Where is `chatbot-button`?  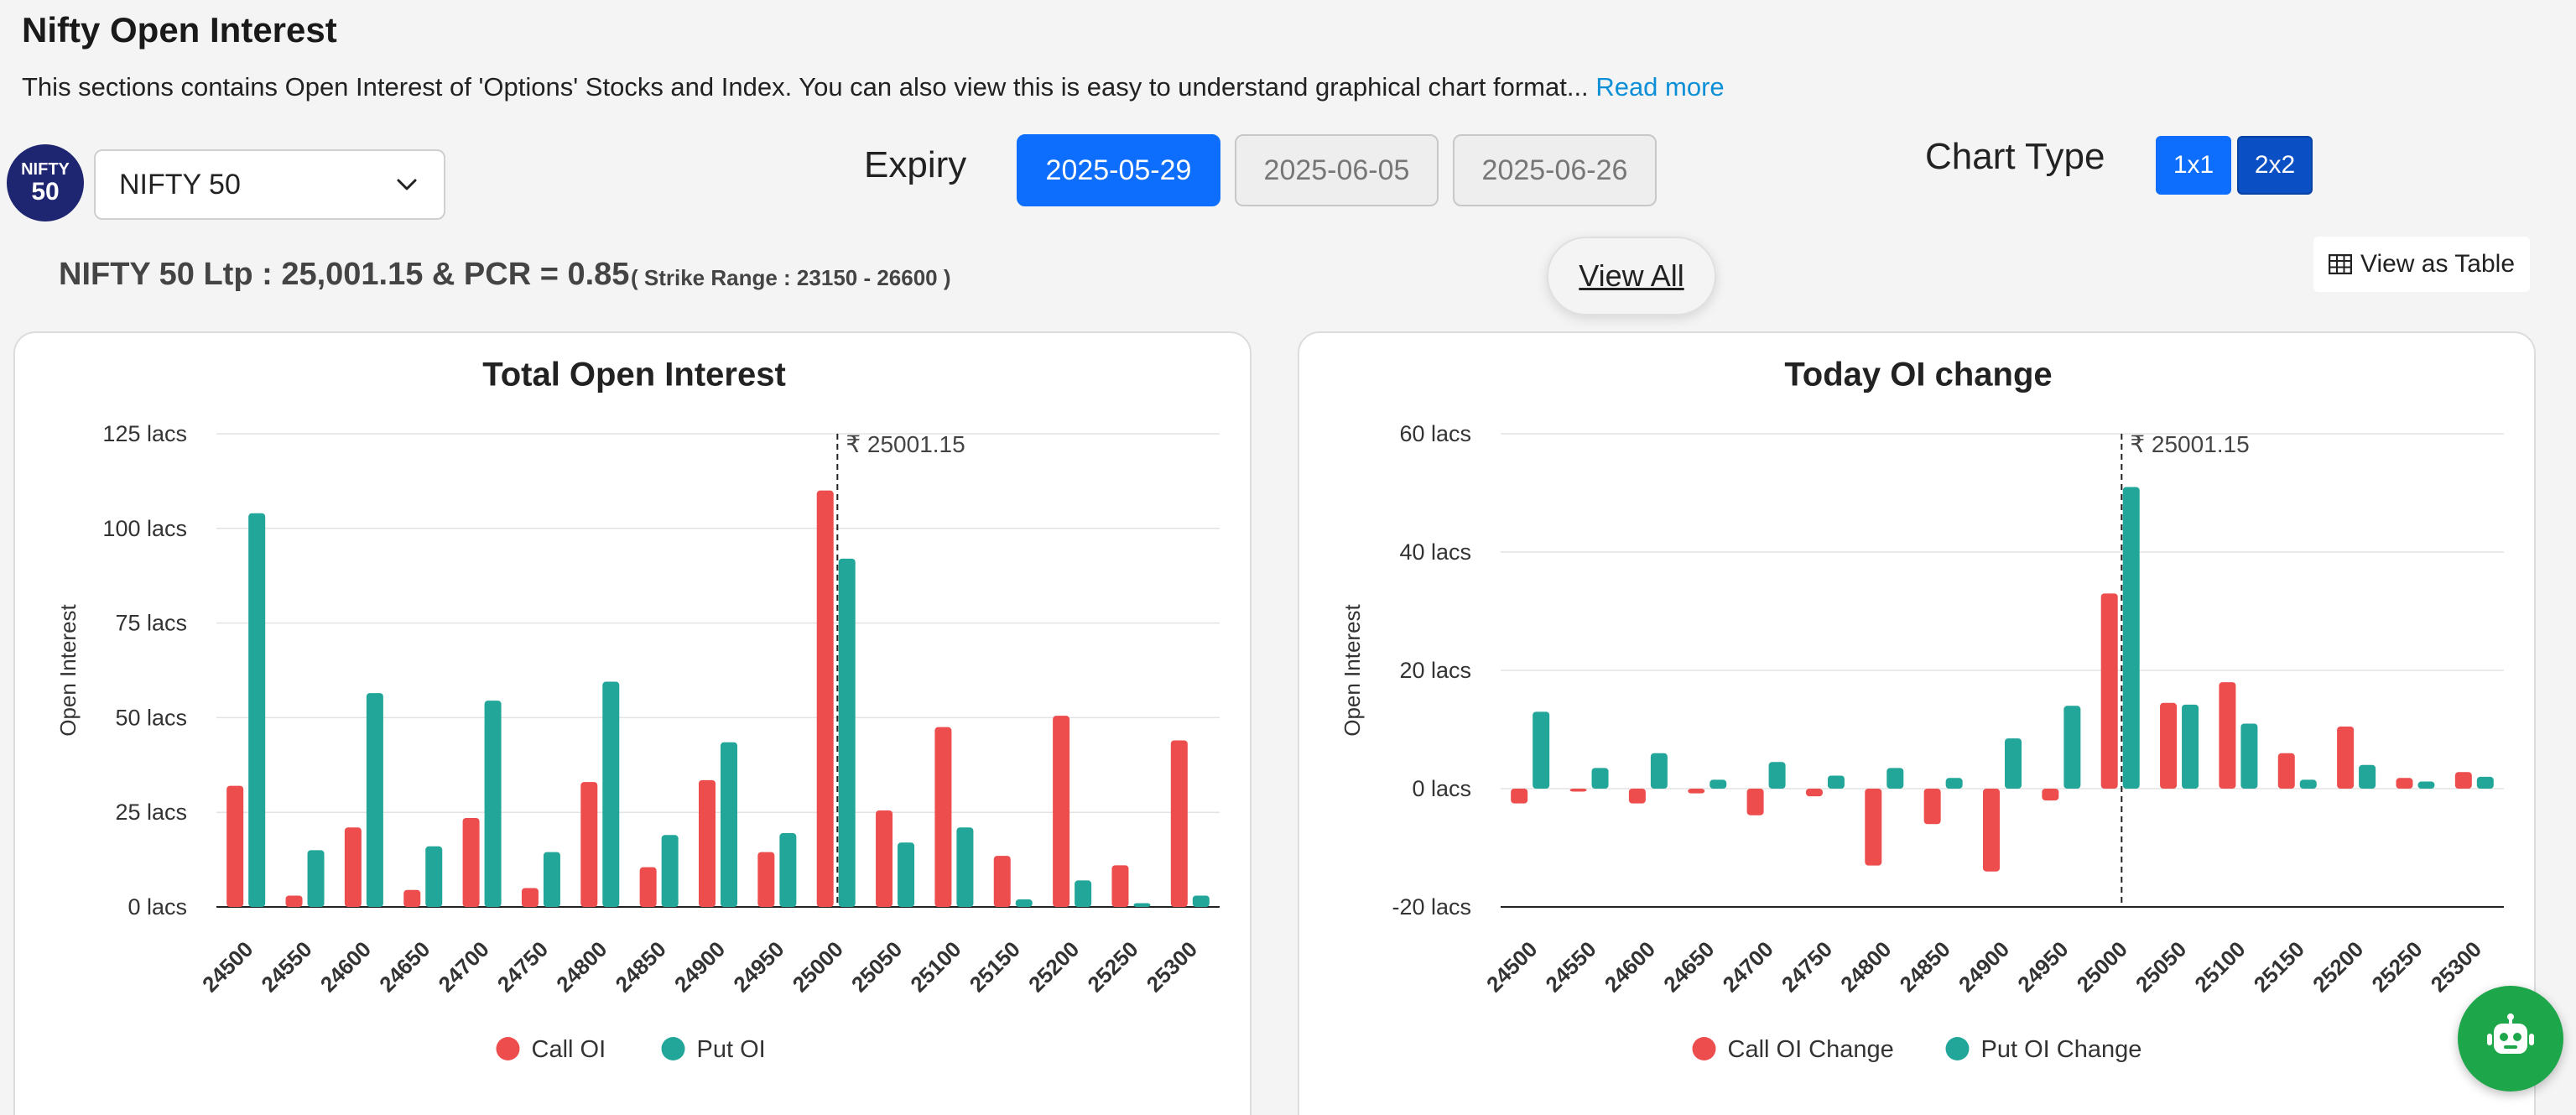 chatbot-button is located at coordinates (2510, 1039).